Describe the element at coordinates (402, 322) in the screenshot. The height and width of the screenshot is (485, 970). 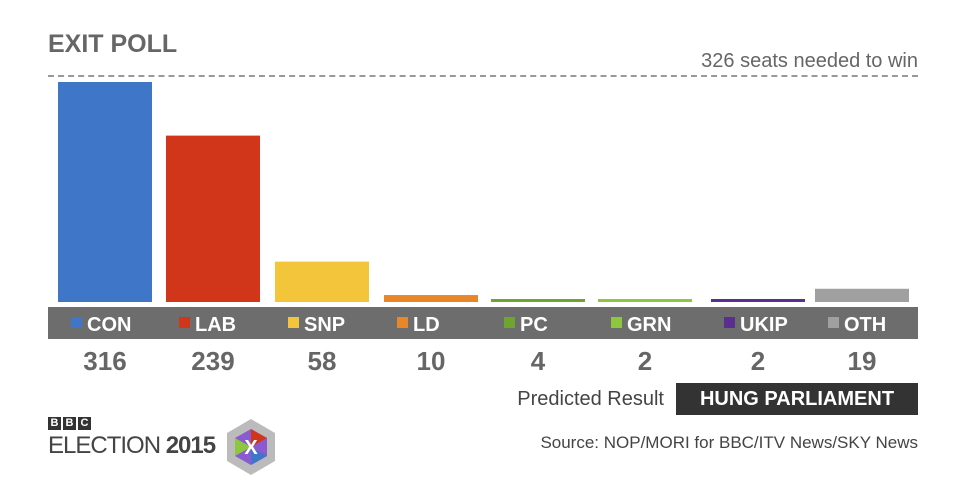
I see `legend-swatch-ld` at that location.